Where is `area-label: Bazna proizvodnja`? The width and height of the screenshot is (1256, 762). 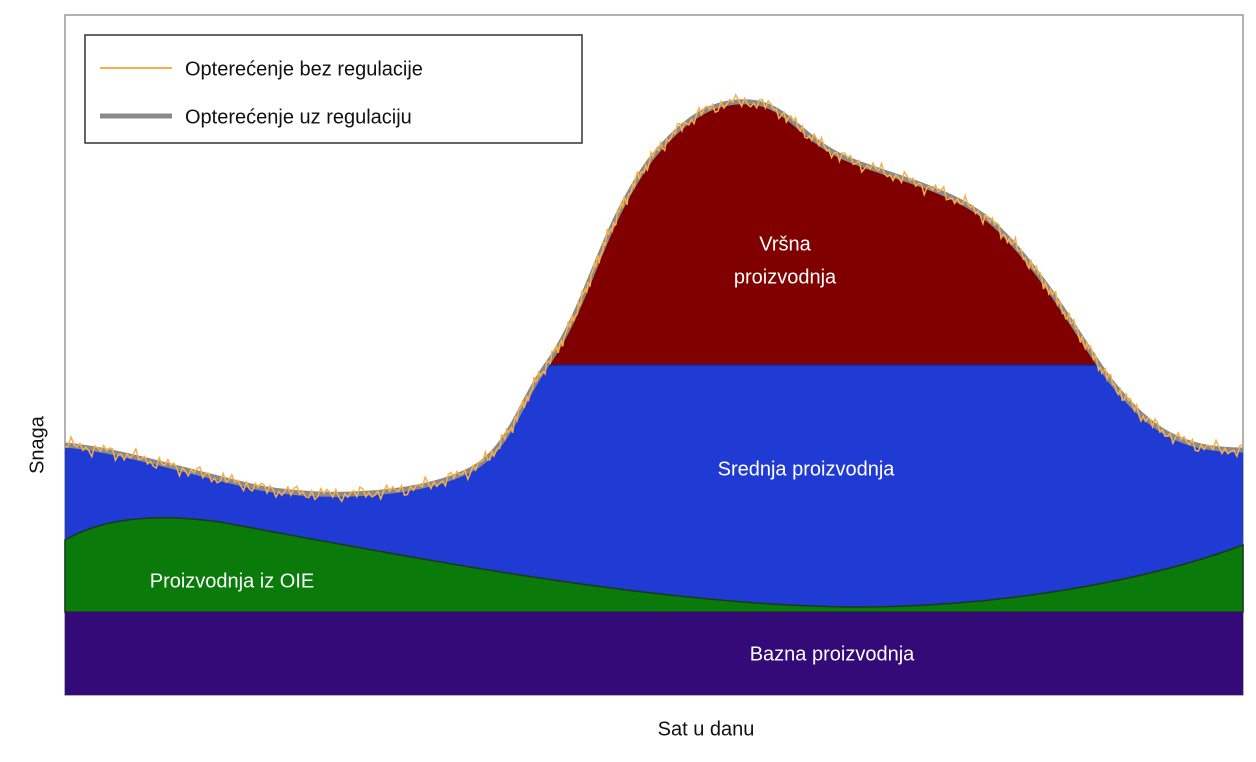 area-label: Bazna proizvodnja is located at coordinates (832, 654).